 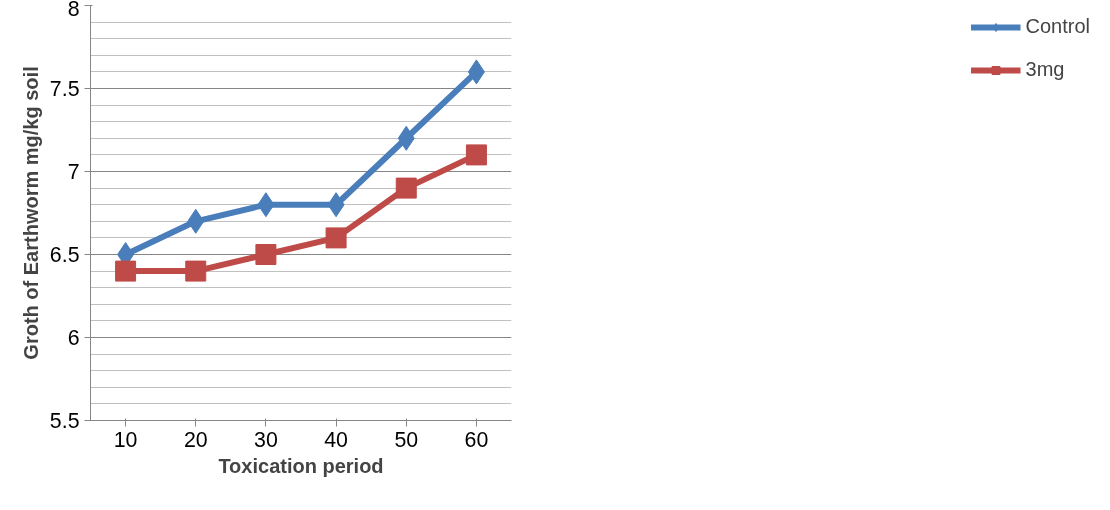 I want to click on x-axis-title: Toxication period, so click(x=301, y=465).